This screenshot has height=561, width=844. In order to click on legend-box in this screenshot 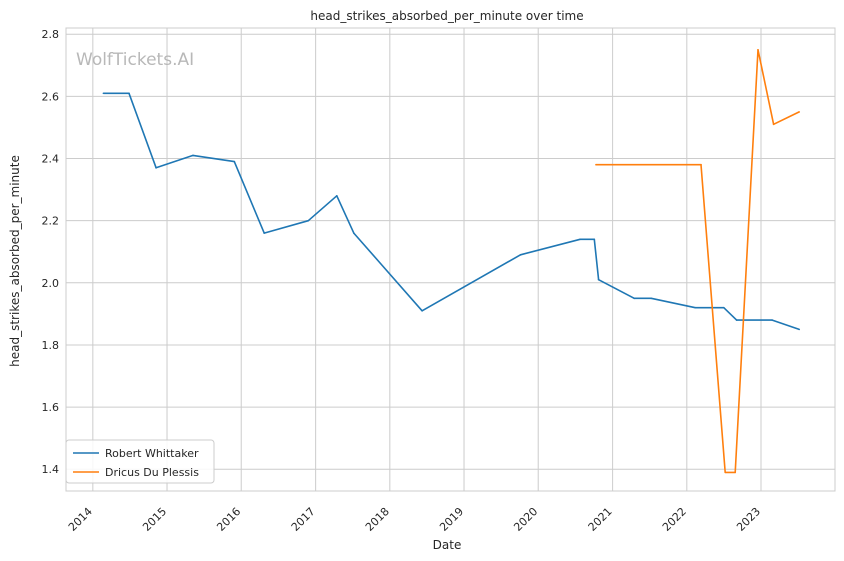, I will do `click(140, 461)`.